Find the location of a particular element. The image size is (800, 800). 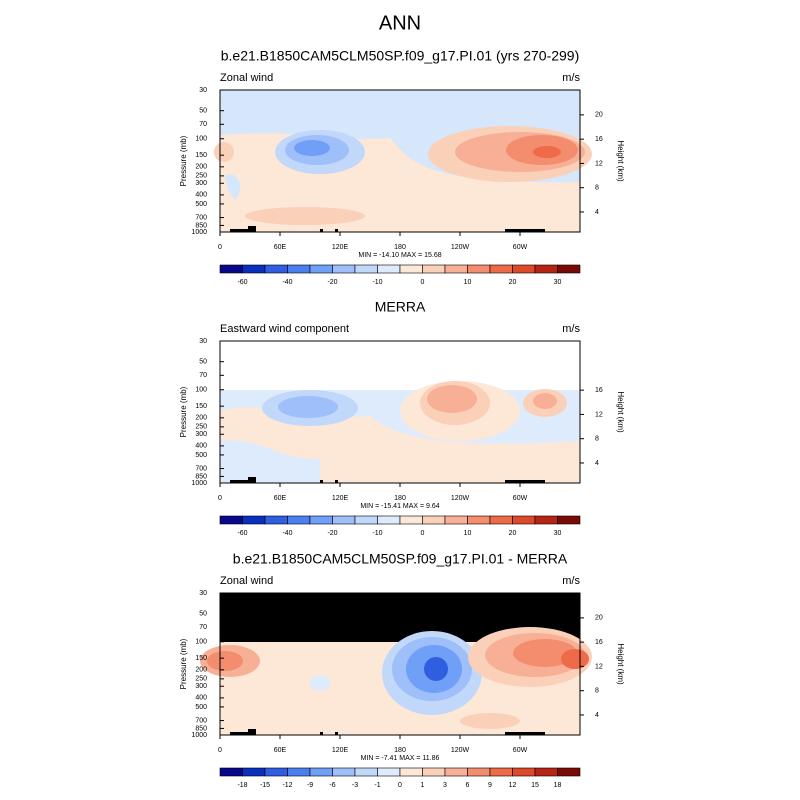

stats: MIN = -7.41 MAX = 11.86 is located at coordinates (400, 758).